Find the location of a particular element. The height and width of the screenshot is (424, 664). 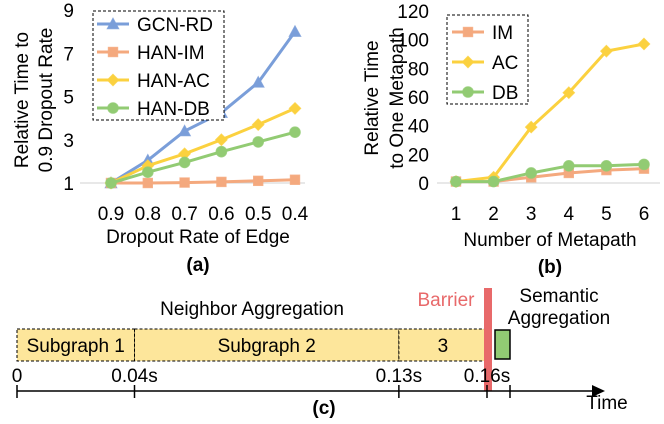

semantic-aggregation-block is located at coordinates (502, 344).